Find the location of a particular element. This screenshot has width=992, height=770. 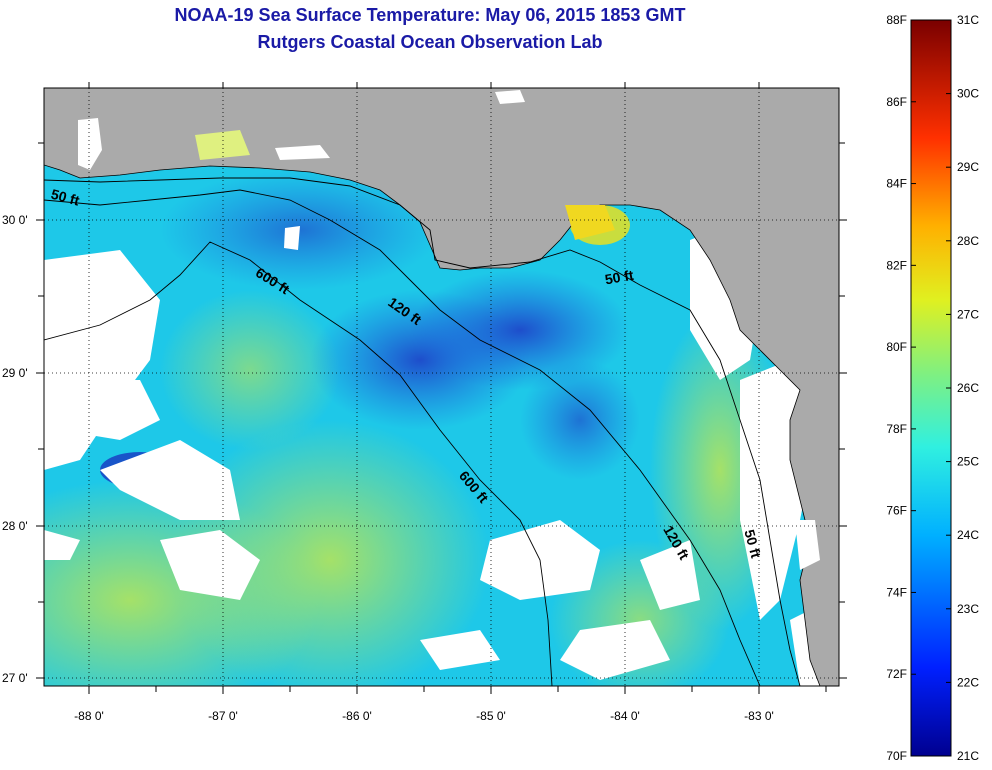

lat-label-29: 29 0' is located at coordinates (15, 373).